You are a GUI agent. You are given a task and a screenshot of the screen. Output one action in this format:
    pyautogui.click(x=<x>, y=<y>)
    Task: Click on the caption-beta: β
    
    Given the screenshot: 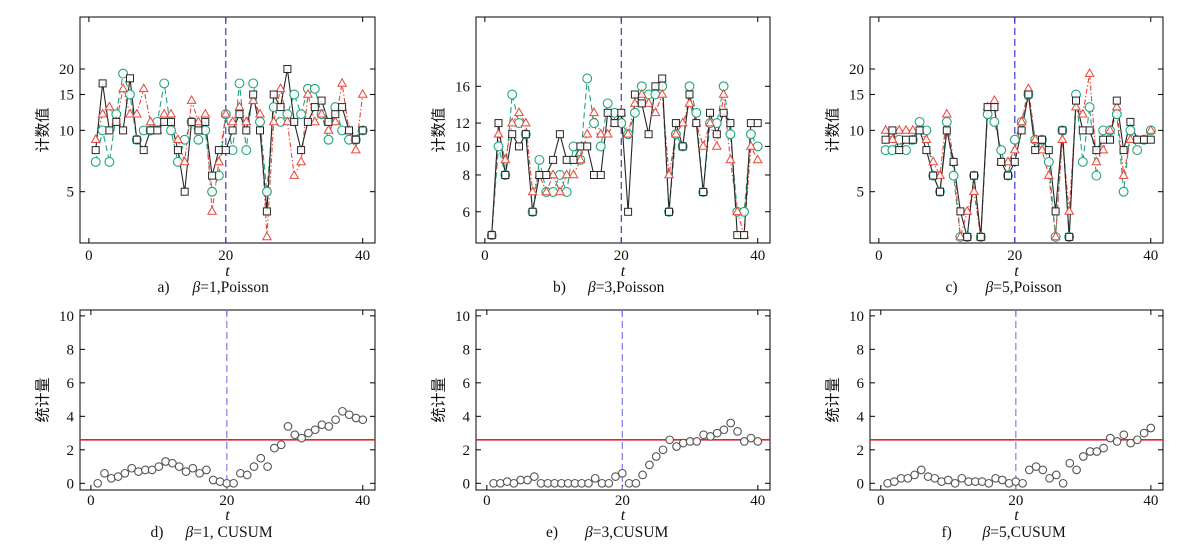 What is the action you would take?
    pyautogui.click(x=189, y=532)
    